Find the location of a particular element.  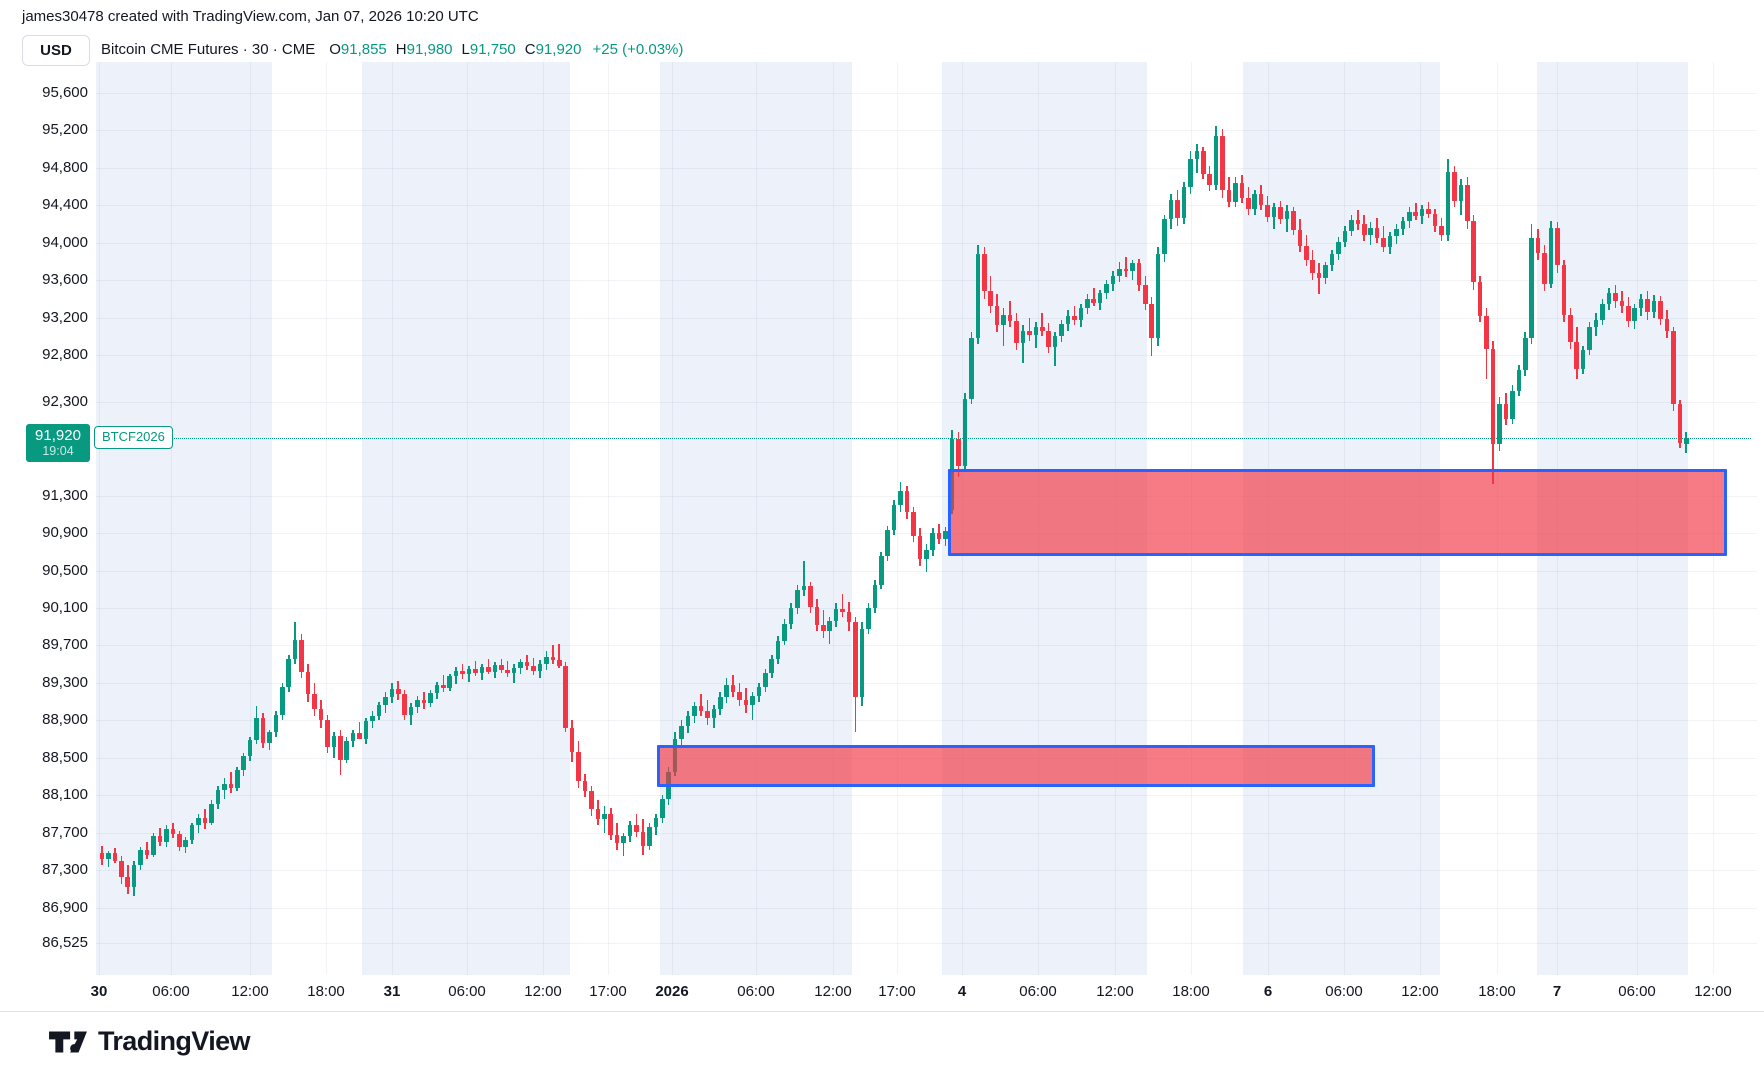

price-axis-label: 87,700 is located at coordinates (65, 832).